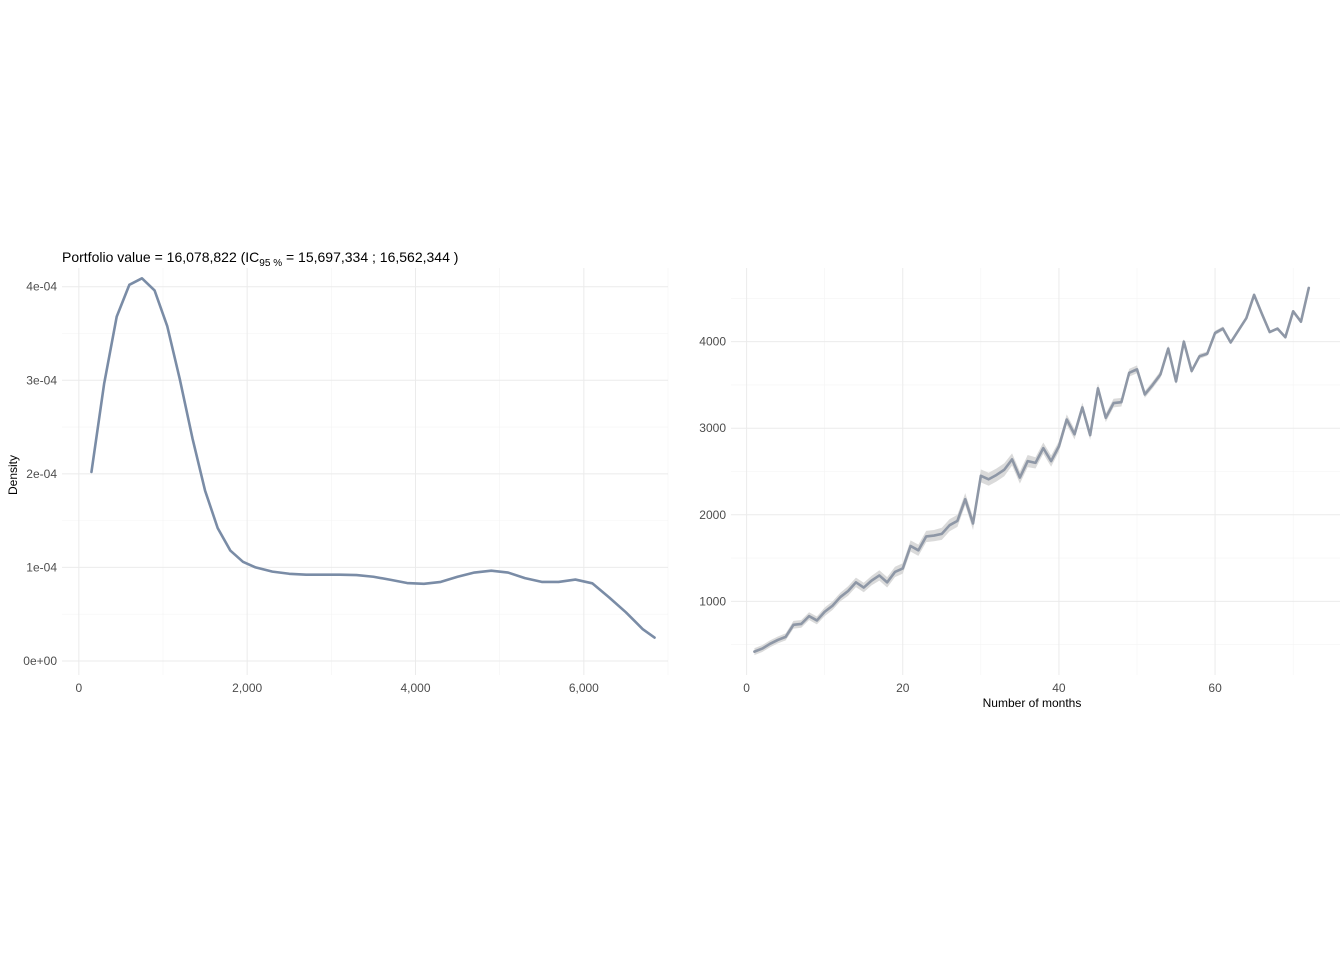 The image size is (1344, 960). Describe the element at coordinates (160, 257) in the screenshot. I see `title-main: Portfolio value = 16,078,822 (IC` at that location.